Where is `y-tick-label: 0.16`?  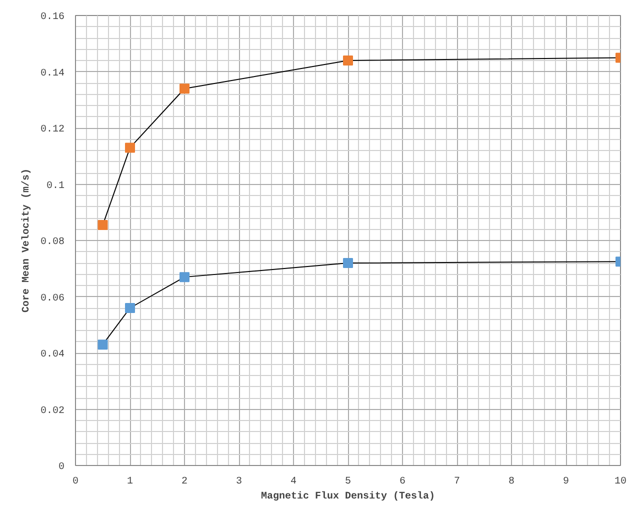 y-tick-label: 0.16 is located at coordinates (52, 17).